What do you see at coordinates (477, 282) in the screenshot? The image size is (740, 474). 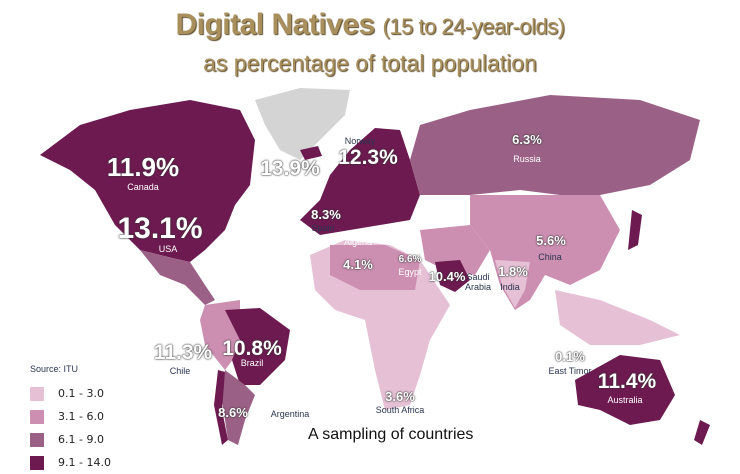 I see `label-saudi-arabia: Saudi Arabia` at bounding box center [477, 282].